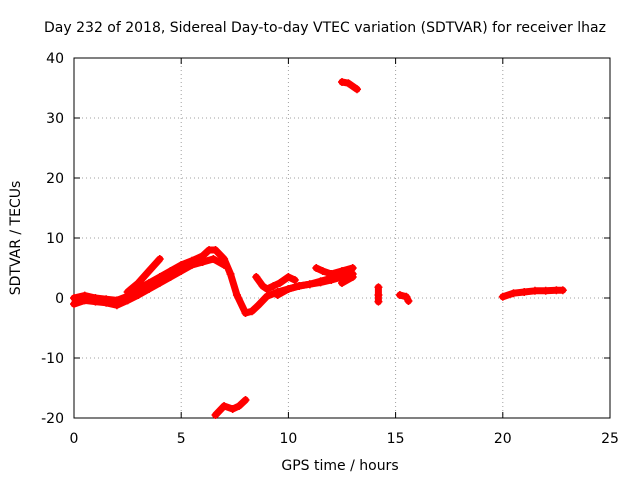 This screenshot has width=640, height=480. I want to click on series-track-g, so click(347, 280).